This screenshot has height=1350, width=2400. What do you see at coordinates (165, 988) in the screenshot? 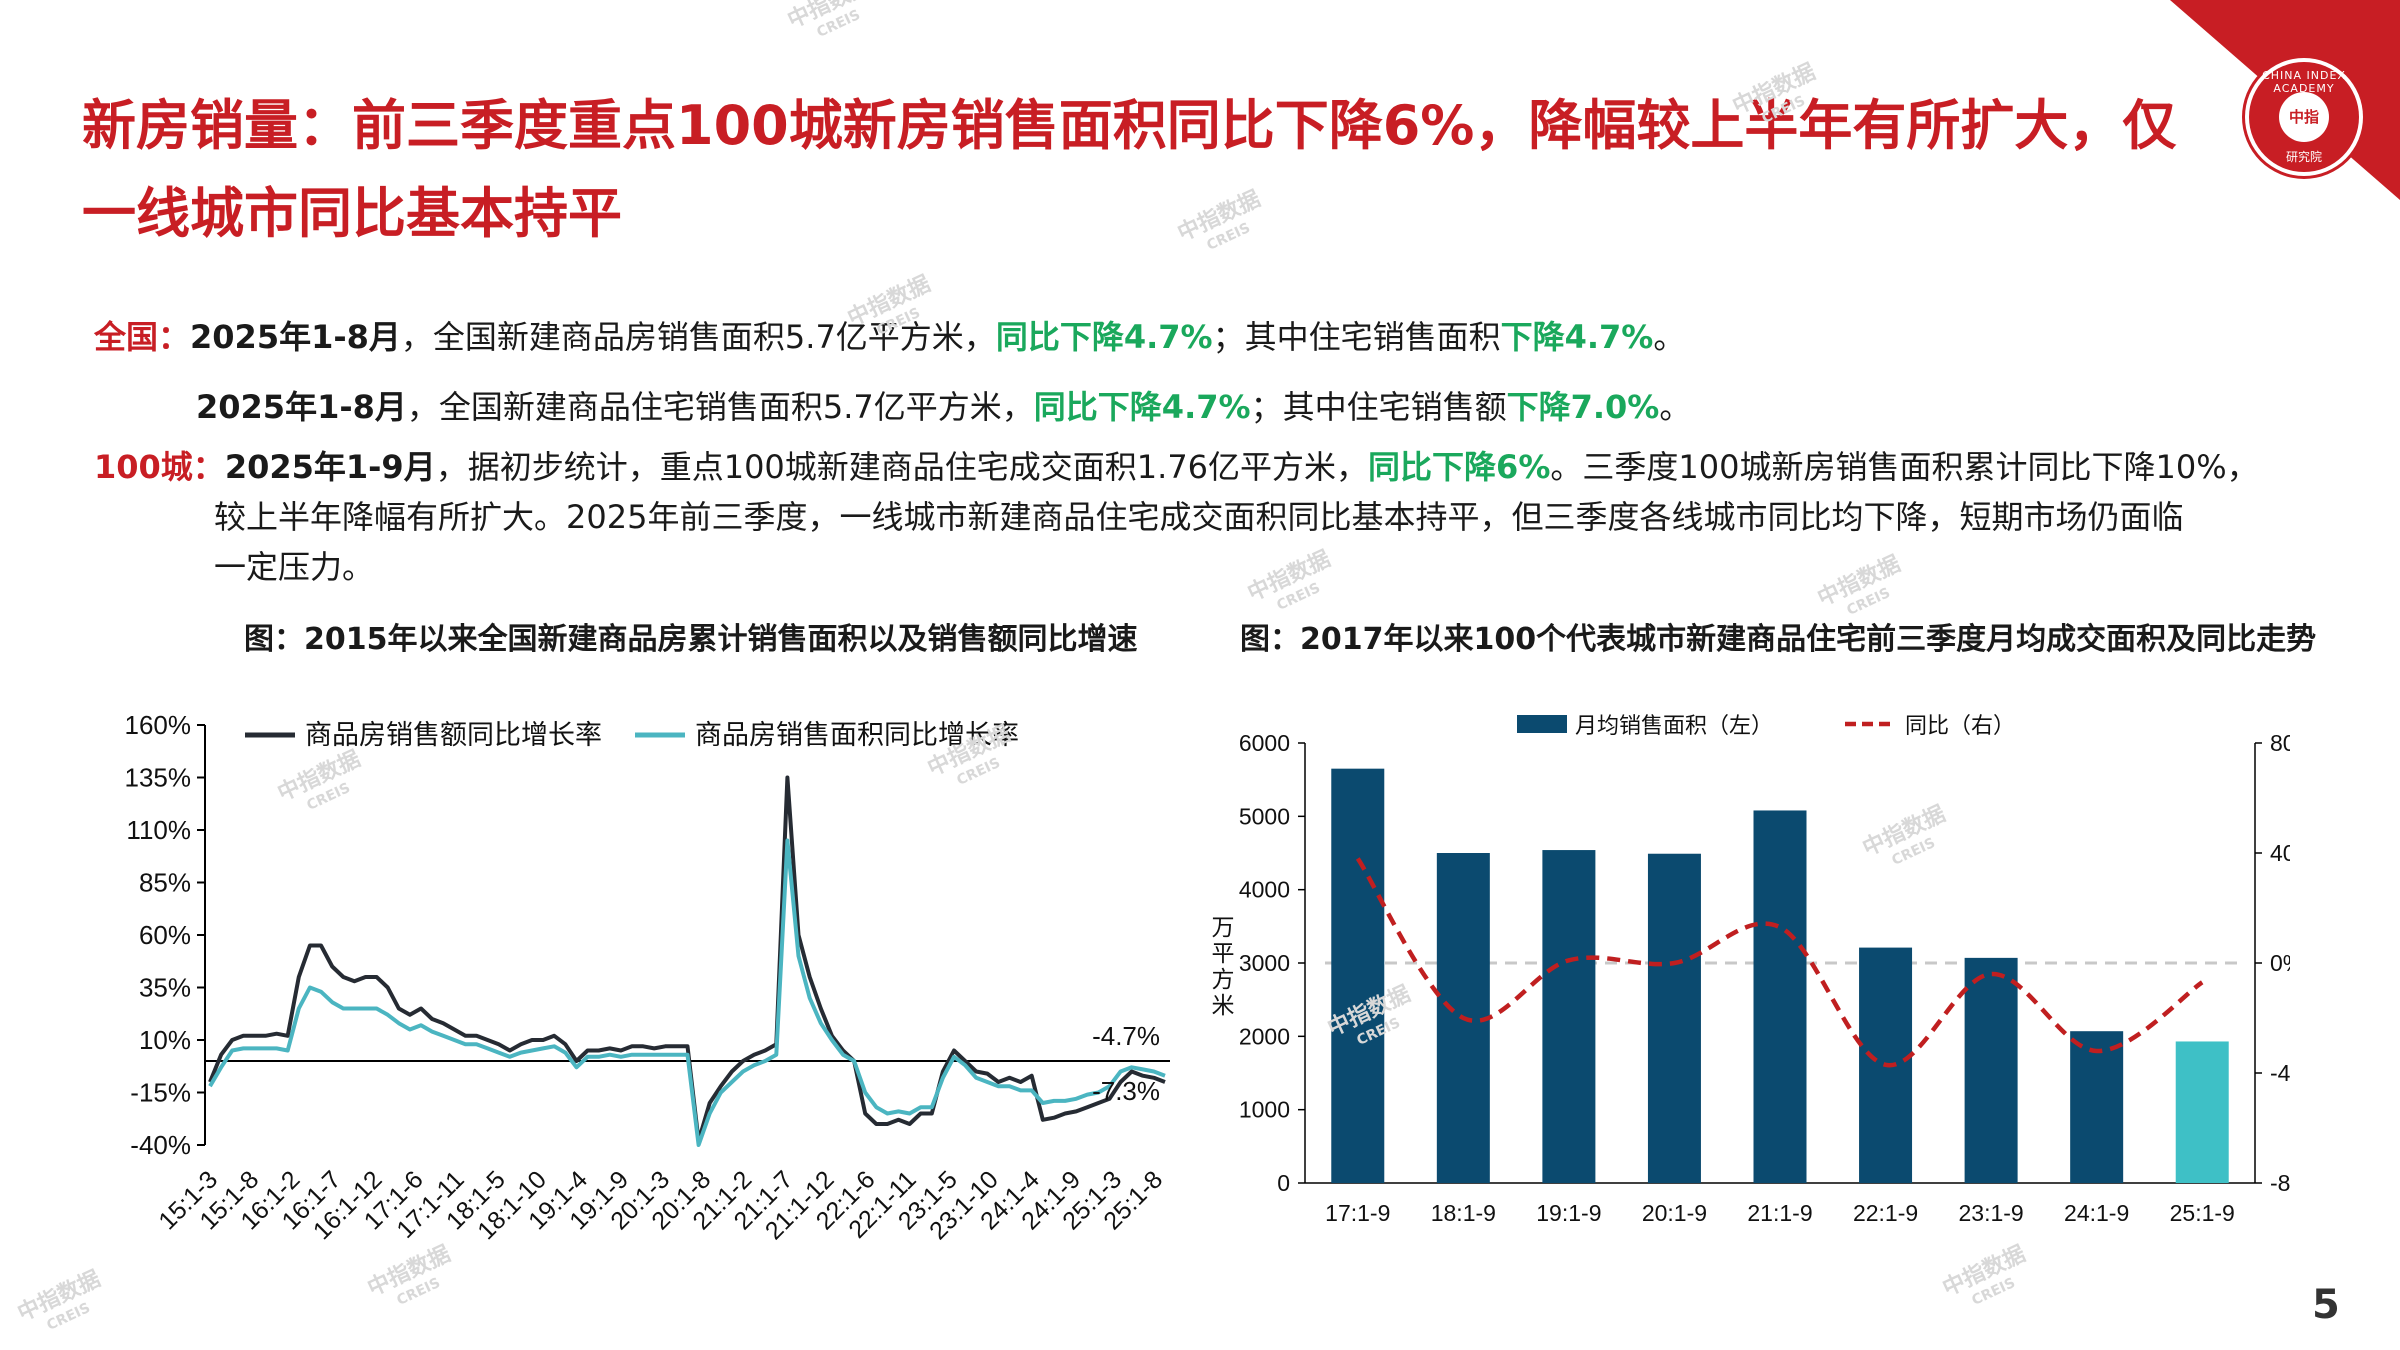
I see `y-tick-label: 35%` at bounding box center [165, 988].